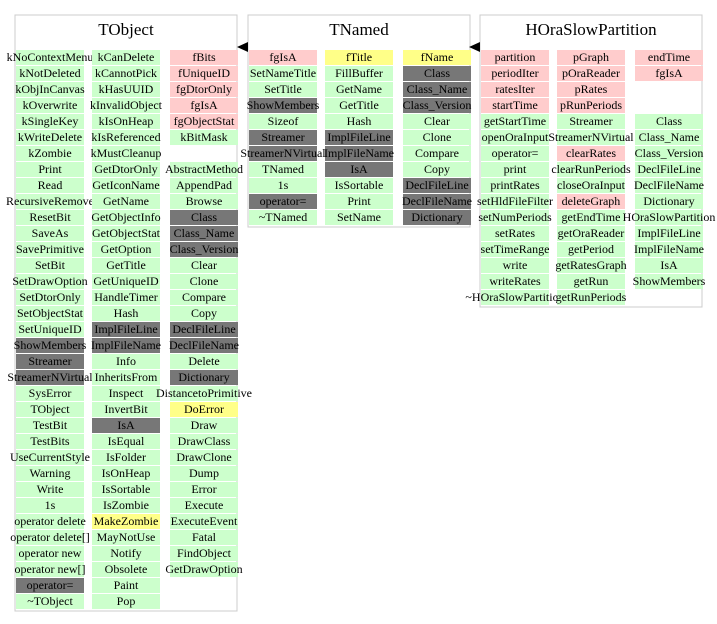 The height and width of the screenshot is (624, 717). Describe the element at coordinates (204, 537) in the screenshot. I see `member-label: Fatal` at that location.